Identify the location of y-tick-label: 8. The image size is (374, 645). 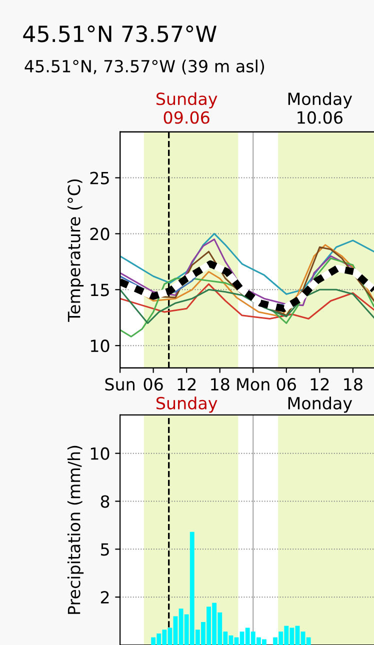
(105, 501).